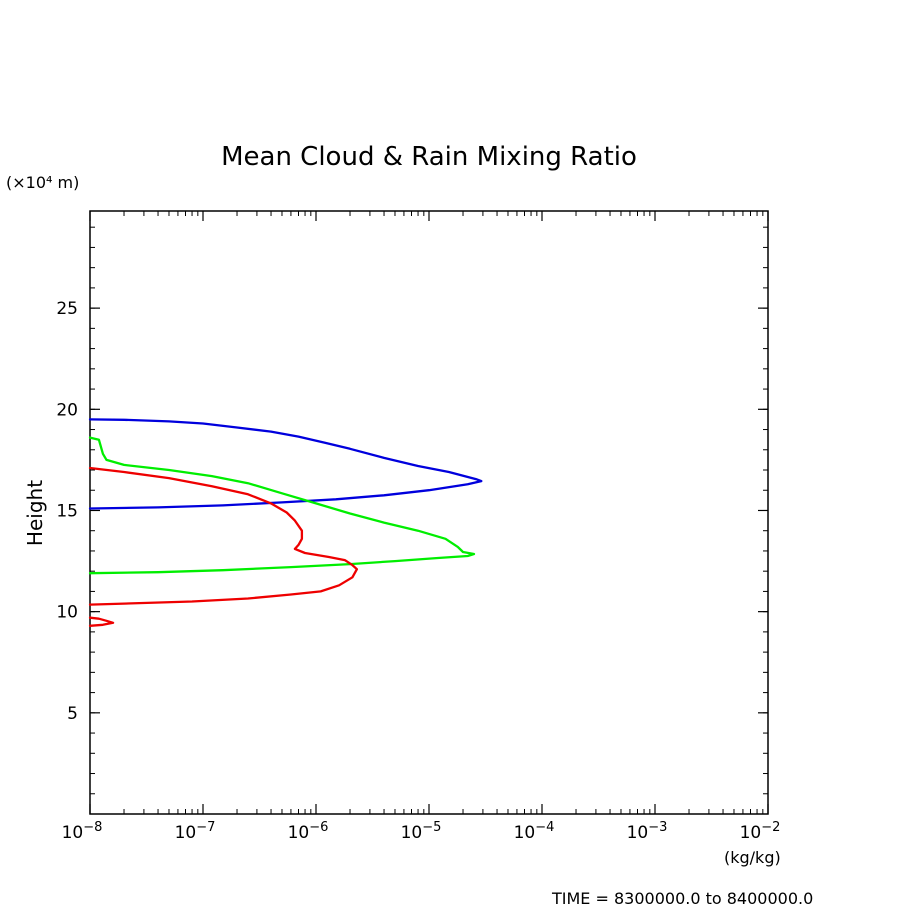 The height and width of the screenshot is (904, 904). I want to click on x-axis-unit-label: (kg/kg), so click(752, 857).